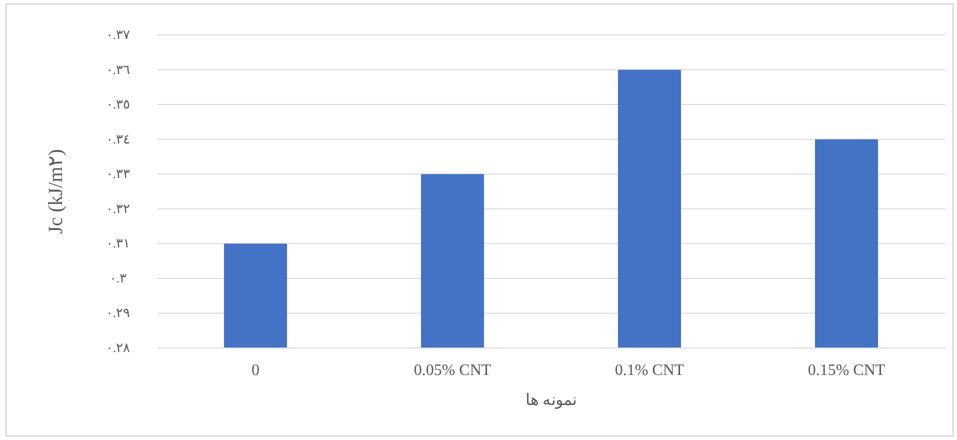 The height and width of the screenshot is (440, 957). Describe the element at coordinates (118, 243) in the screenshot. I see `y-tick-label: ٠.٣١` at that location.